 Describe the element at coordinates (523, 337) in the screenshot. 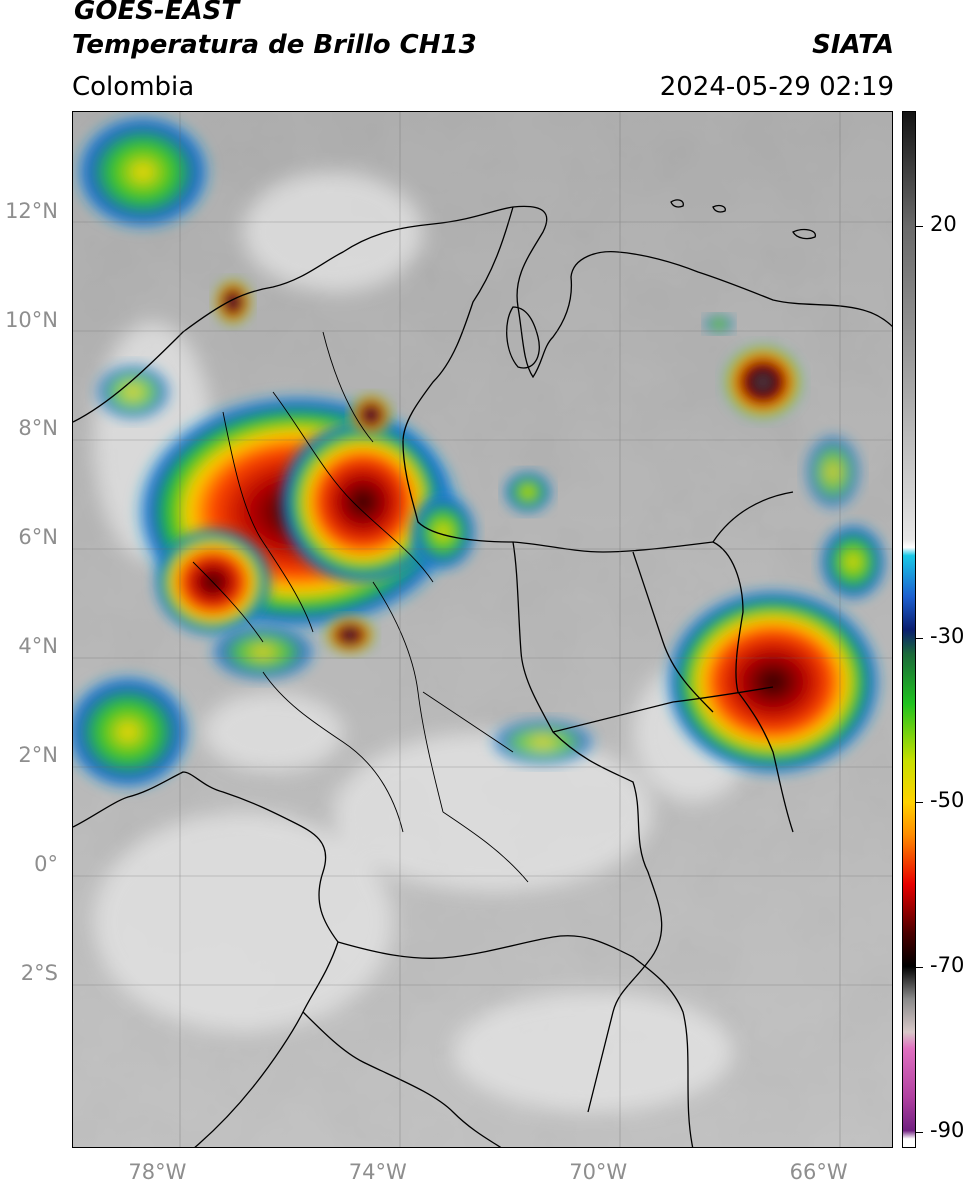

I see `lake-maracaibo` at that location.